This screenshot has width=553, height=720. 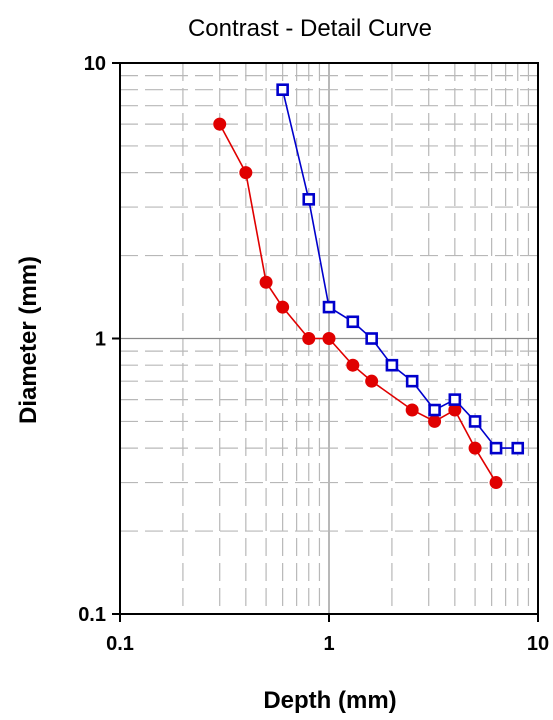 I want to click on chart-title: Contrast - Detail Curve, so click(x=310, y=28).